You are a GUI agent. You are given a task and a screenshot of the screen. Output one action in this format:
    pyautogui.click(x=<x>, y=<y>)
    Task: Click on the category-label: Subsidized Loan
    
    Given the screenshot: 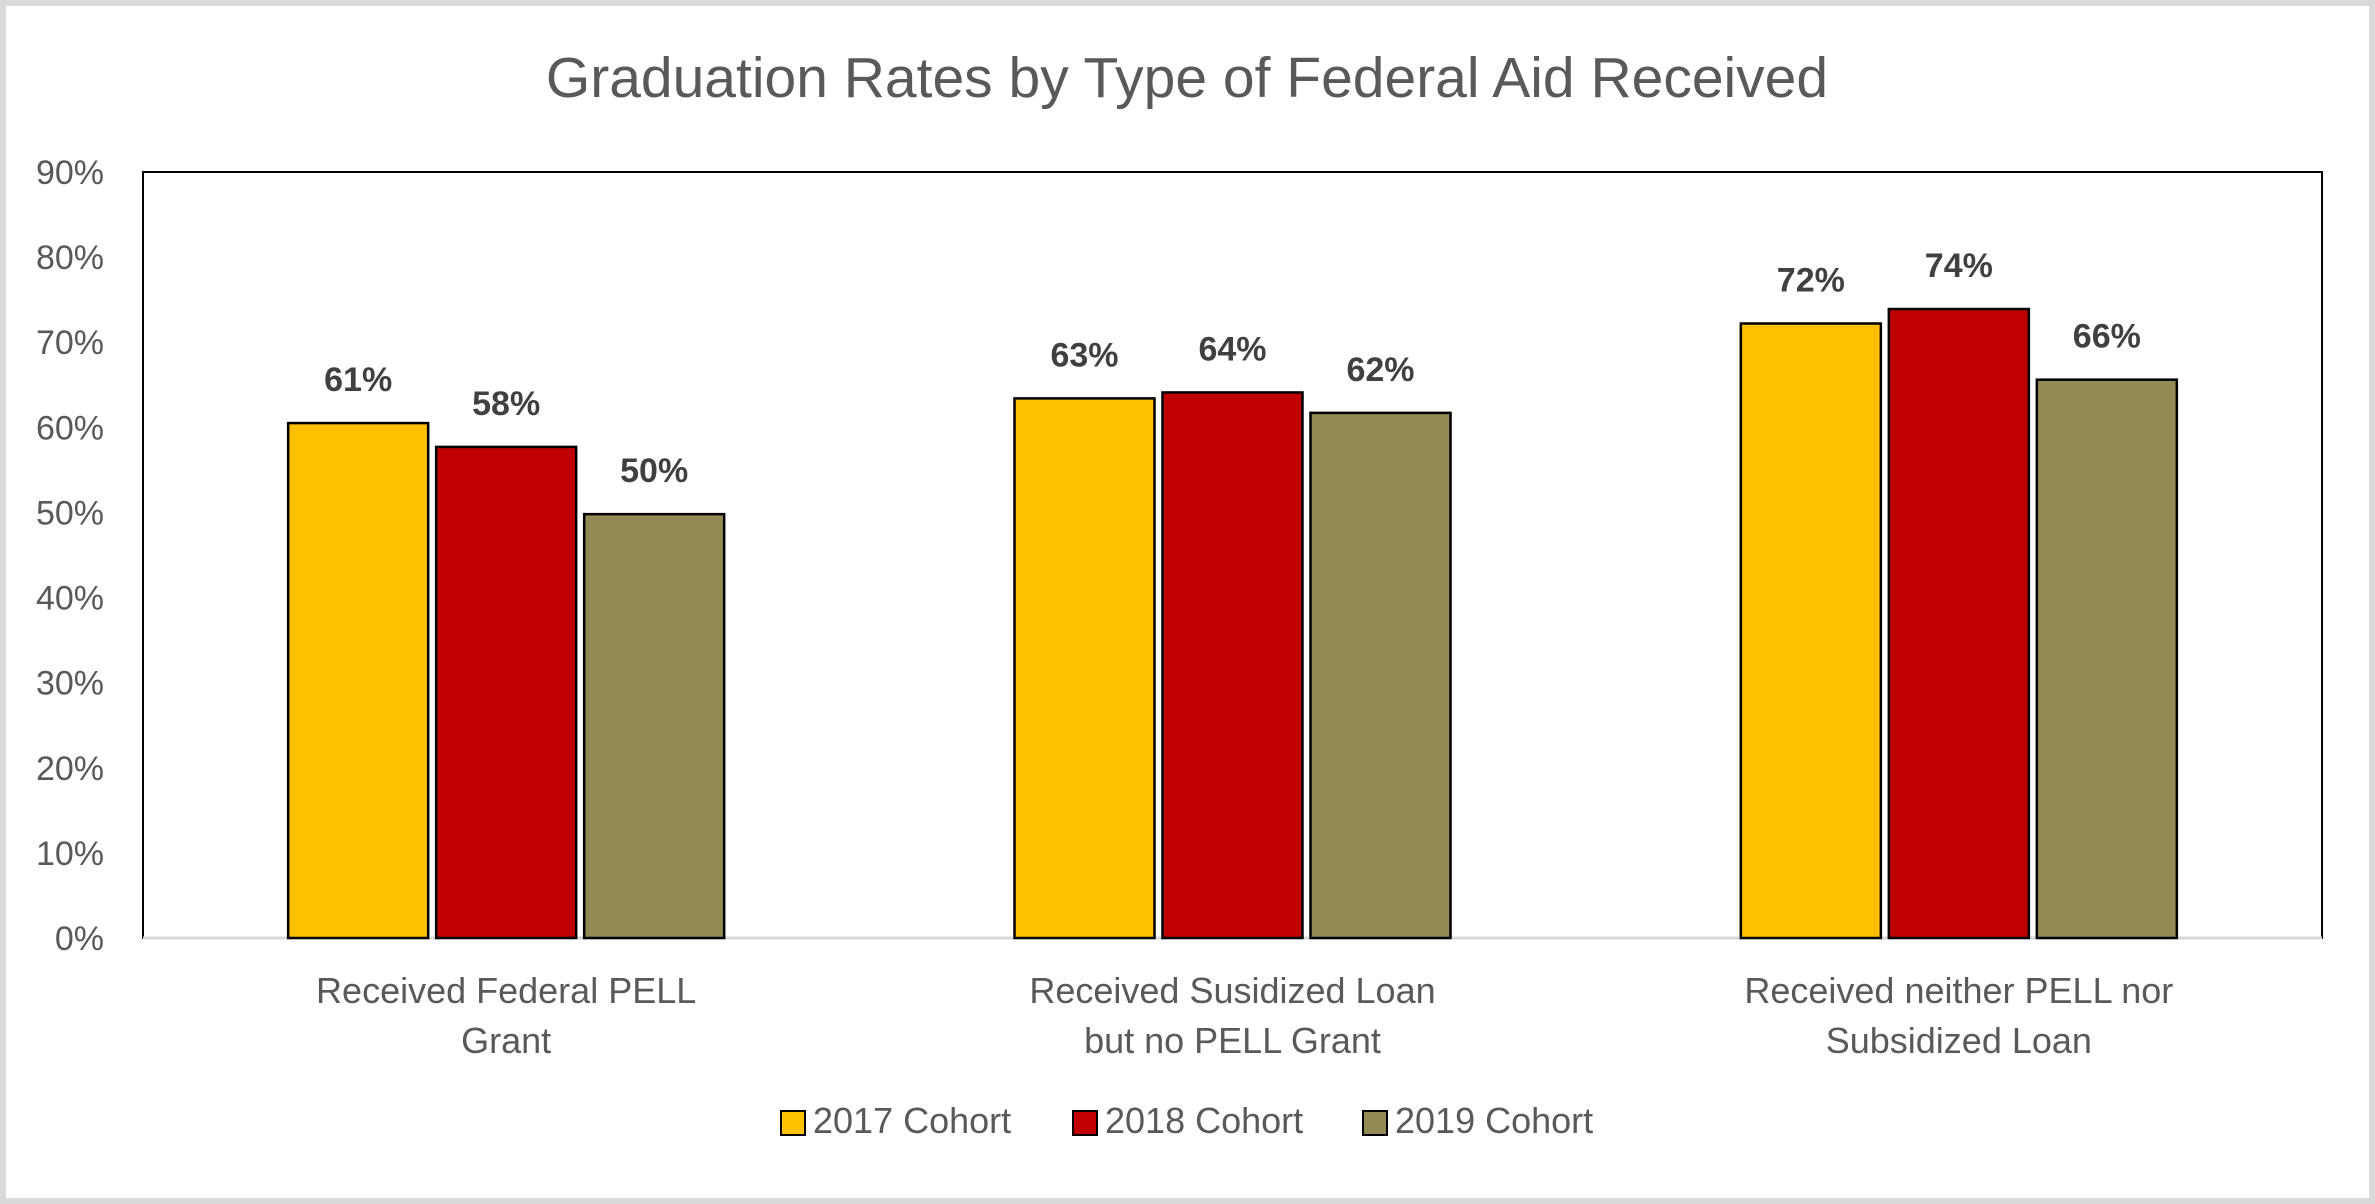 What is the action you would take?
    pyautogui.click(x=1959, y=1040)
    